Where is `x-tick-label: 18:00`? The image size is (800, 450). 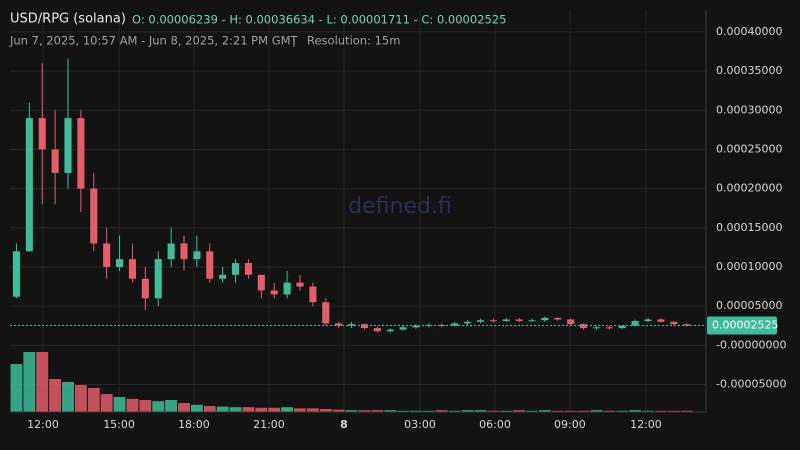
x-tick-label: 18:00 is located at coordinates (194, 424).